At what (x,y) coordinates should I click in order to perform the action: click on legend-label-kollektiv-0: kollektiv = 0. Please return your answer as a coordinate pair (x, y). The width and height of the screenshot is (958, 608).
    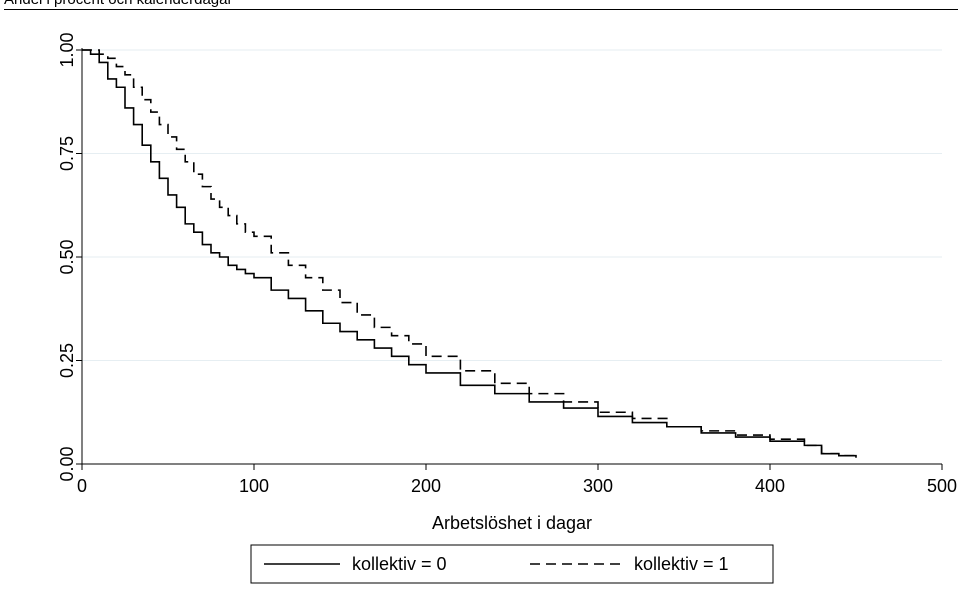
    Looking at the image, I should click on (399, 564).